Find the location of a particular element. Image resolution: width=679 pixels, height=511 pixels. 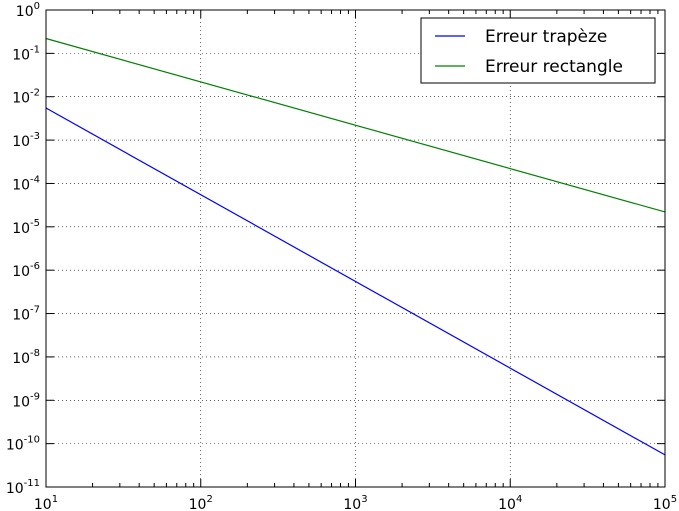

y-tick-label: 10⁻⁷ is located at coordinates (26, 314).